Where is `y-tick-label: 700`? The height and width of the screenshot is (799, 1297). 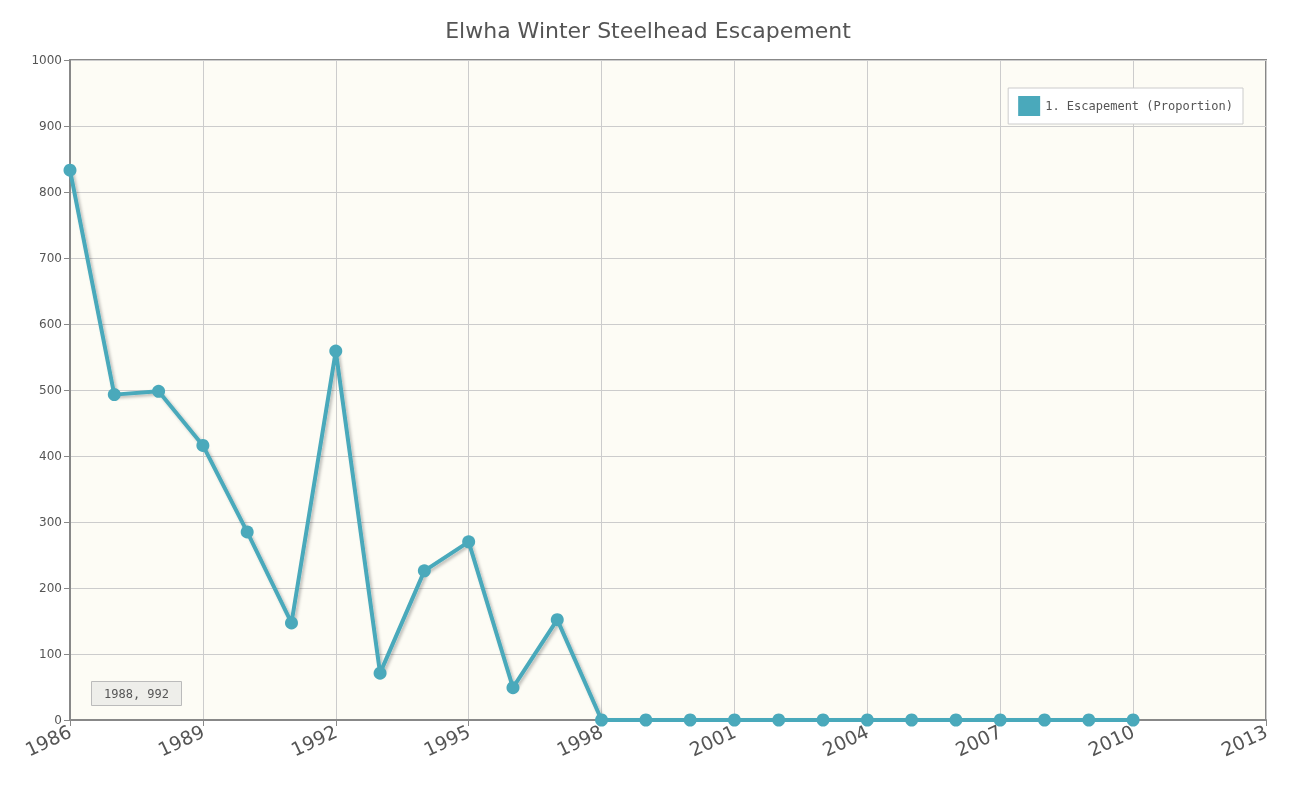 y-tick-label: 700 is located at coordinates (50, 258).